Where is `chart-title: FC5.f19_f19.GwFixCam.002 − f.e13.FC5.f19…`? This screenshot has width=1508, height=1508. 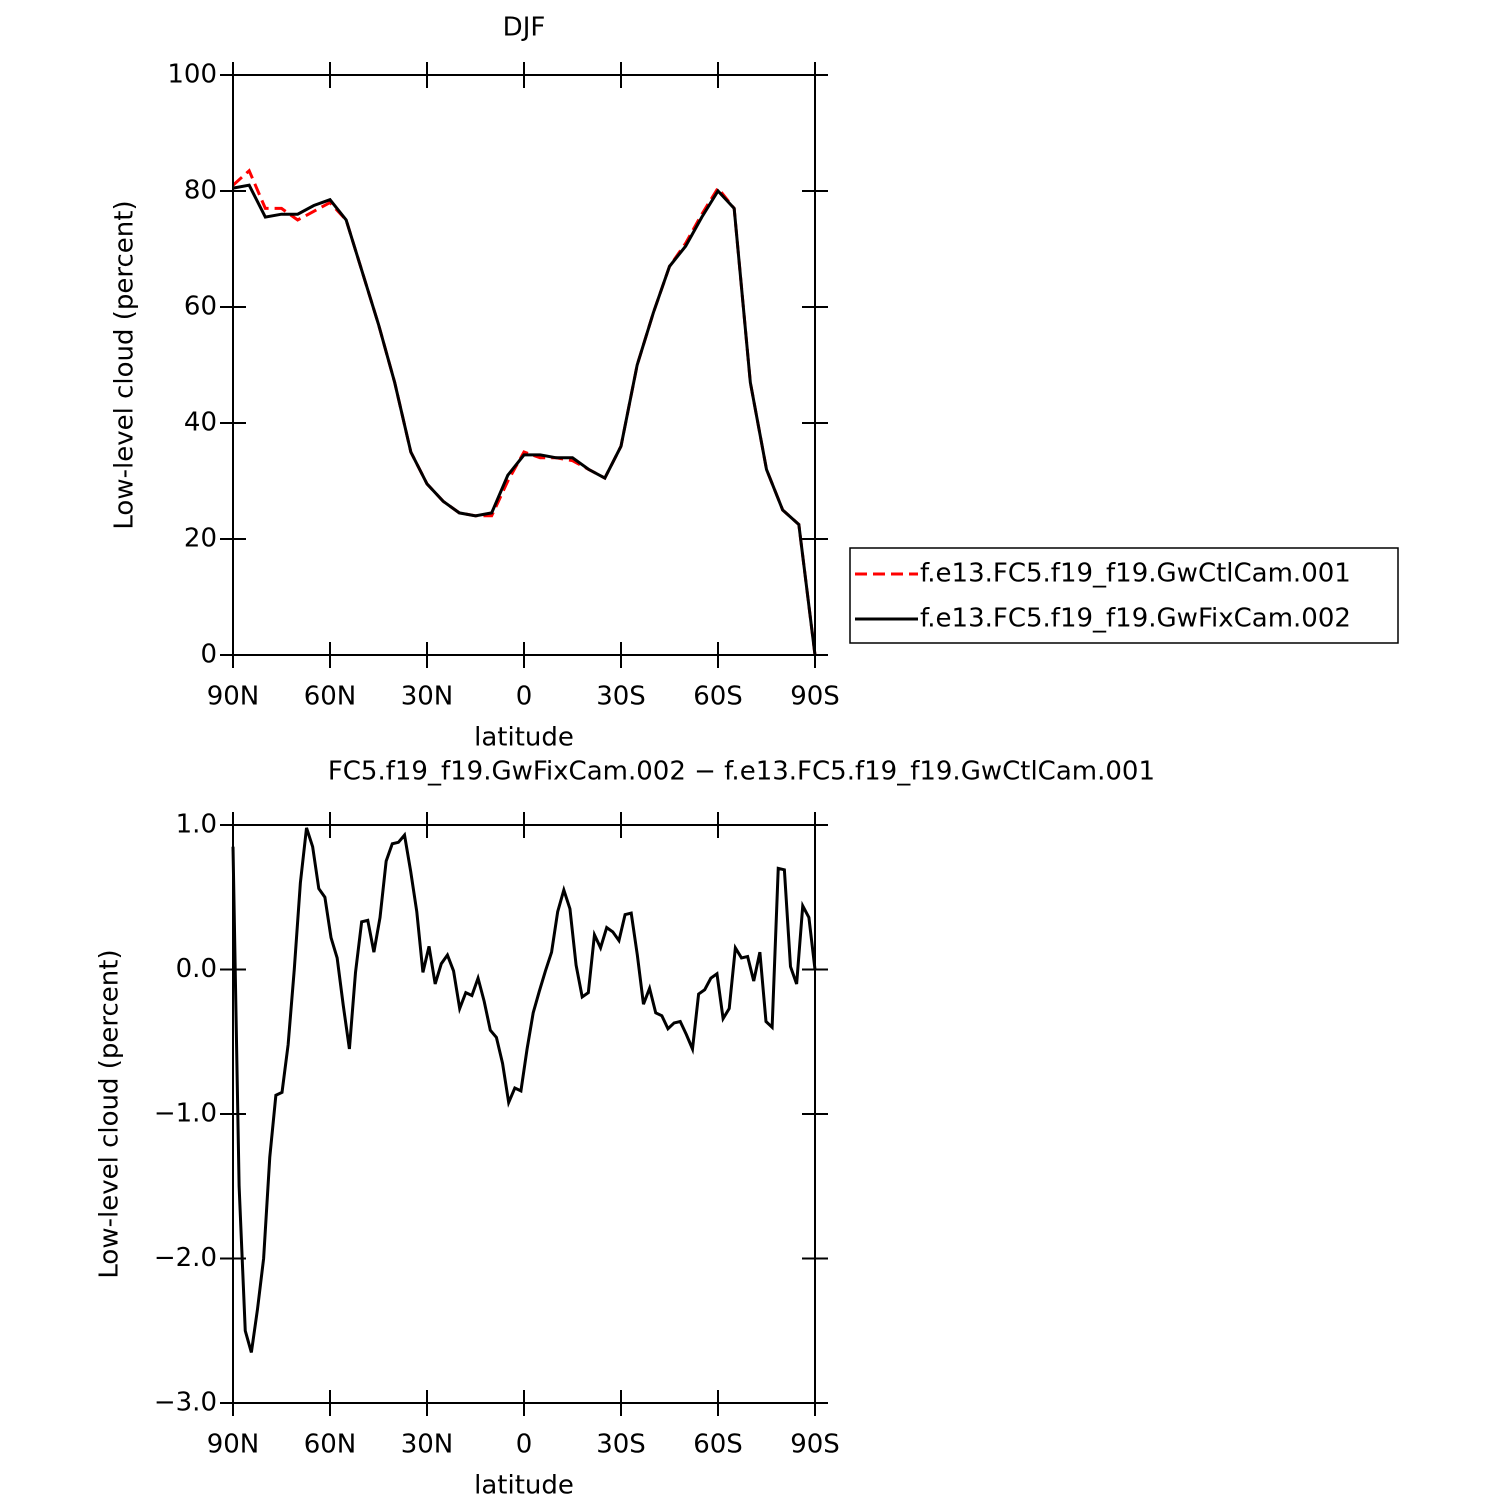 chart-title: FC5.f19_f19.GwFixCam.002 − f.e13.FC5.f19… is located at coordinates (741, 772).